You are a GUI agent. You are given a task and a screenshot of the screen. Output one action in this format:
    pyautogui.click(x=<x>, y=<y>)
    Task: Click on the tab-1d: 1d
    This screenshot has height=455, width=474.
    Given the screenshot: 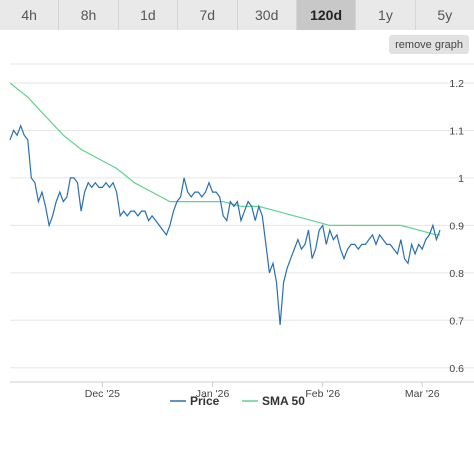 What is the action you would take?
    pyautogui.click(x=149, y=15)
    